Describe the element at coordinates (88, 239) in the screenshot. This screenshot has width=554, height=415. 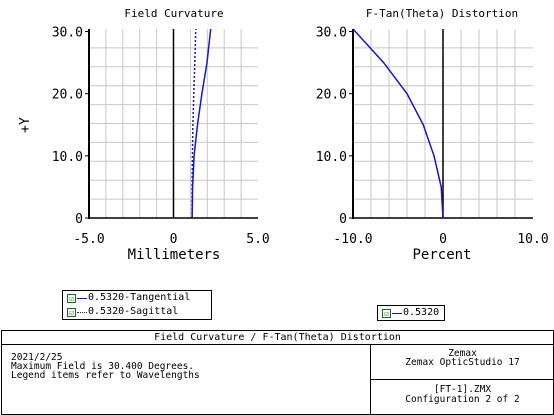
I see `x-tick-label: -5.0` at that location.